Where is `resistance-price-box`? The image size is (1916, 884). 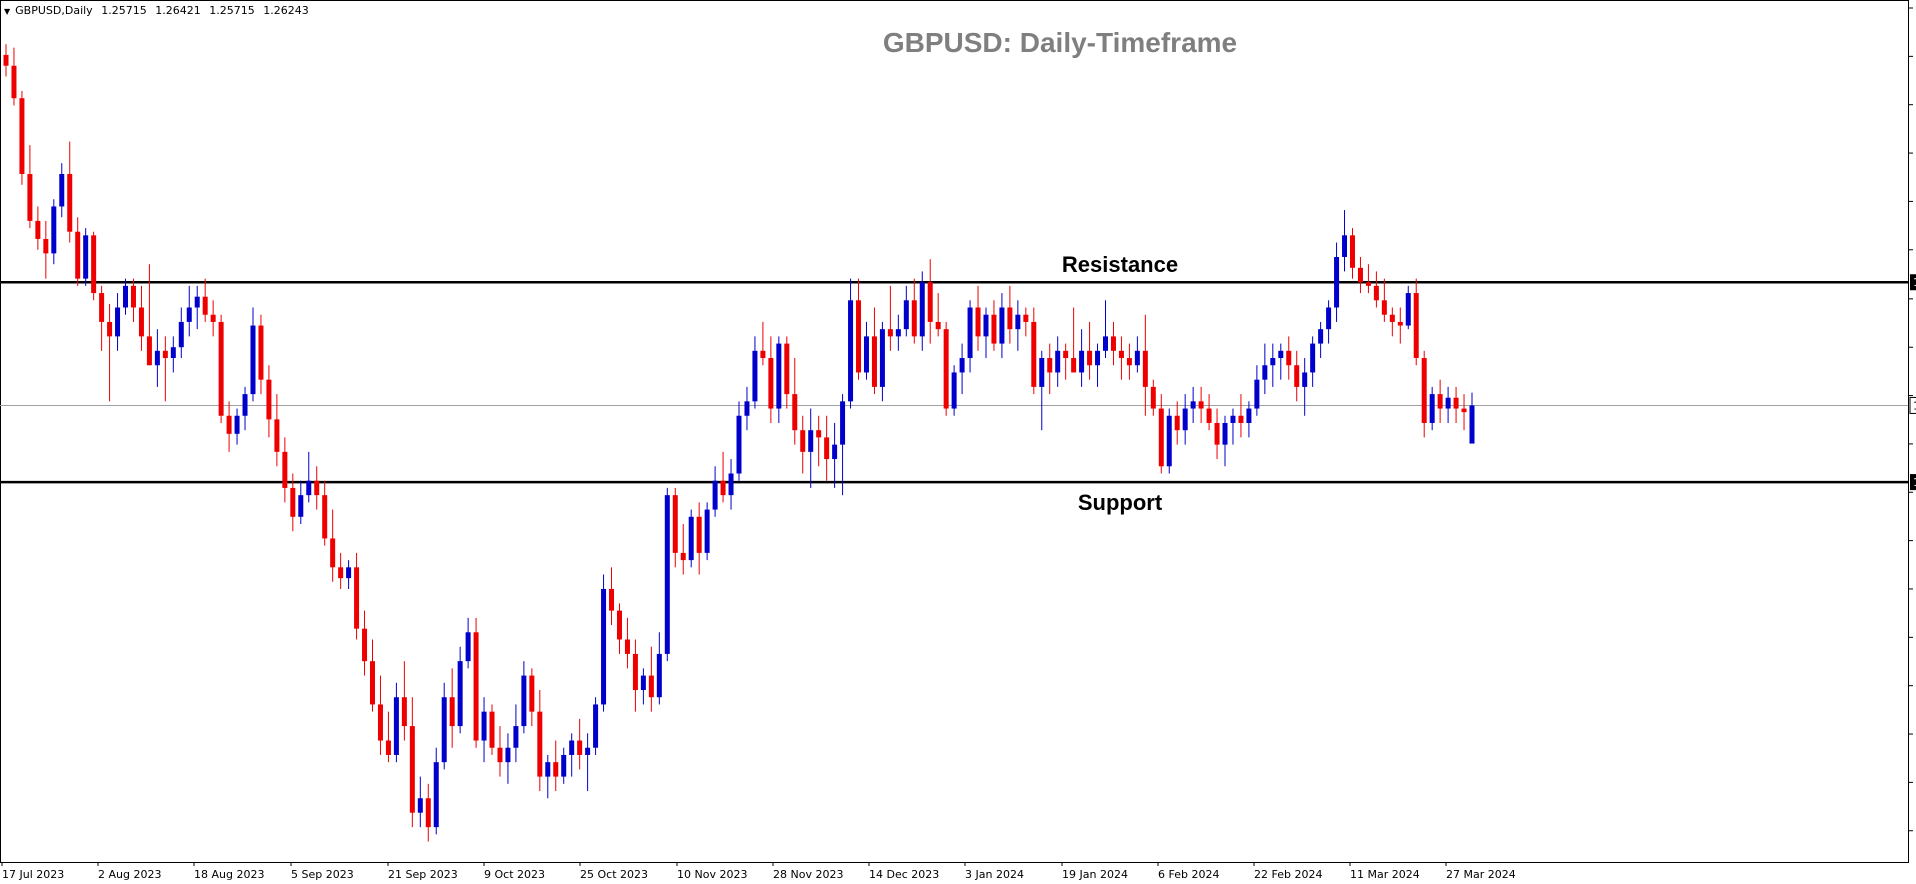
resistance-price-box is located at coordinates (1913, 282).